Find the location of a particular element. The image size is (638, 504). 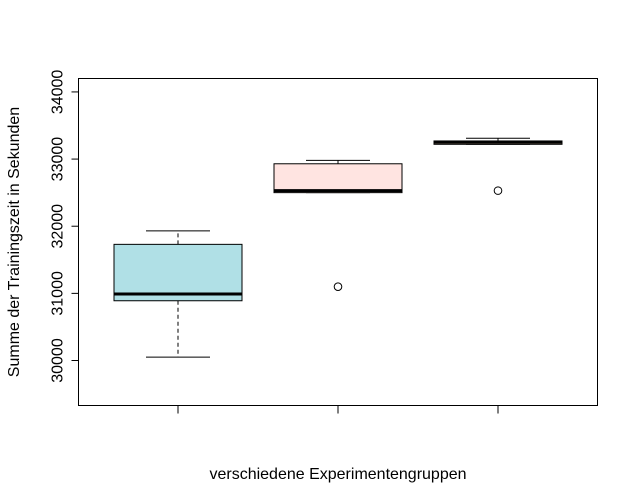

y-tick-label: 30000 is located at coordinates (58, 360).